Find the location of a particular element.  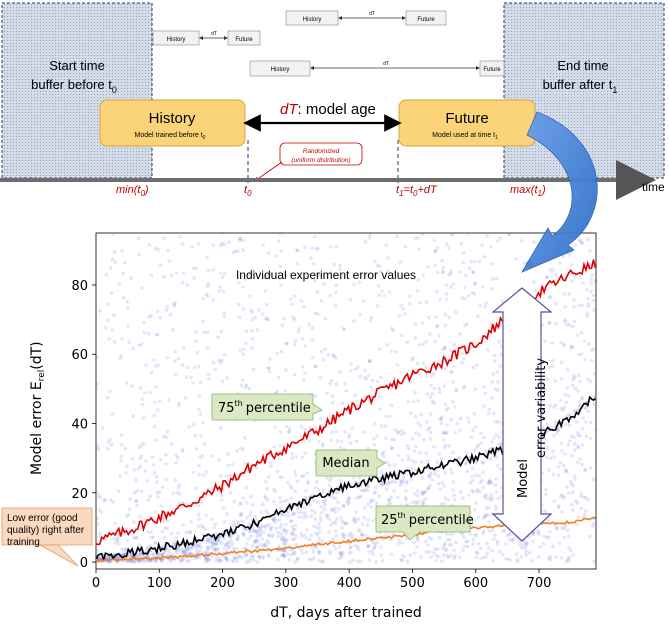

label-25th-percentile: 25th percentile is located at coordinates (424, 523).